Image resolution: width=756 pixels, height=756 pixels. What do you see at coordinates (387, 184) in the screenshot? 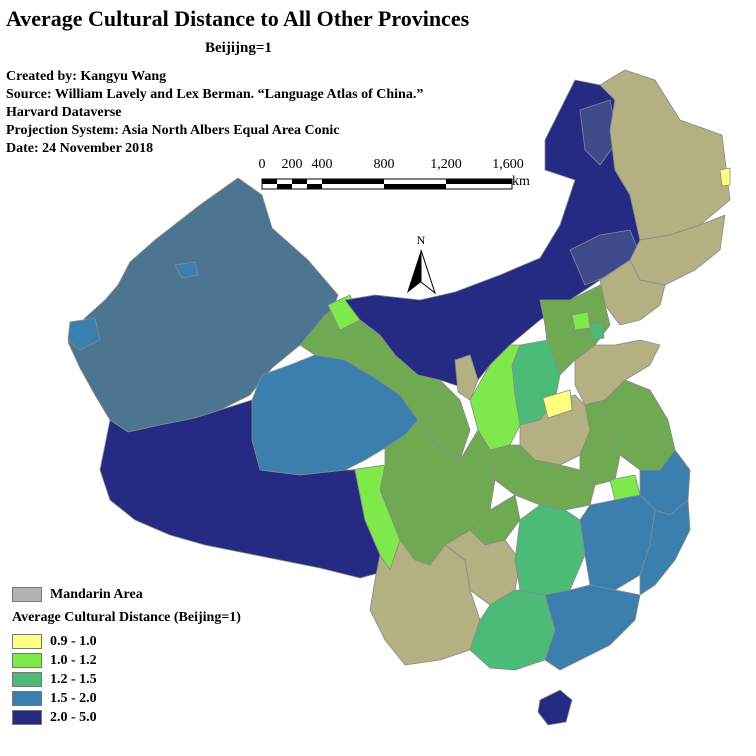
I see `scale-bar` at bounding box center [387, 184].